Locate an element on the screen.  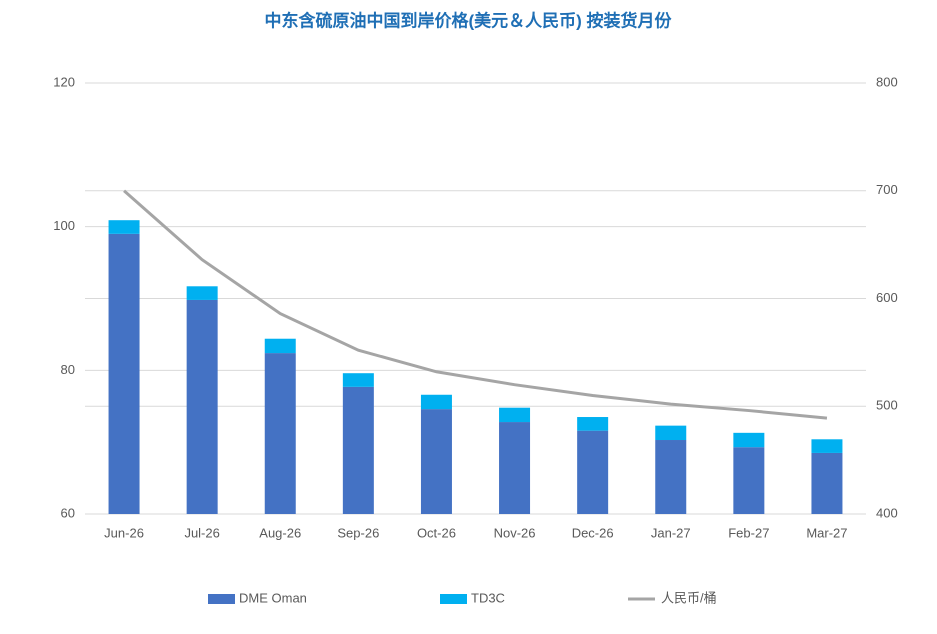
y2-tick-label: 400 is located at coordinates (887, 512).